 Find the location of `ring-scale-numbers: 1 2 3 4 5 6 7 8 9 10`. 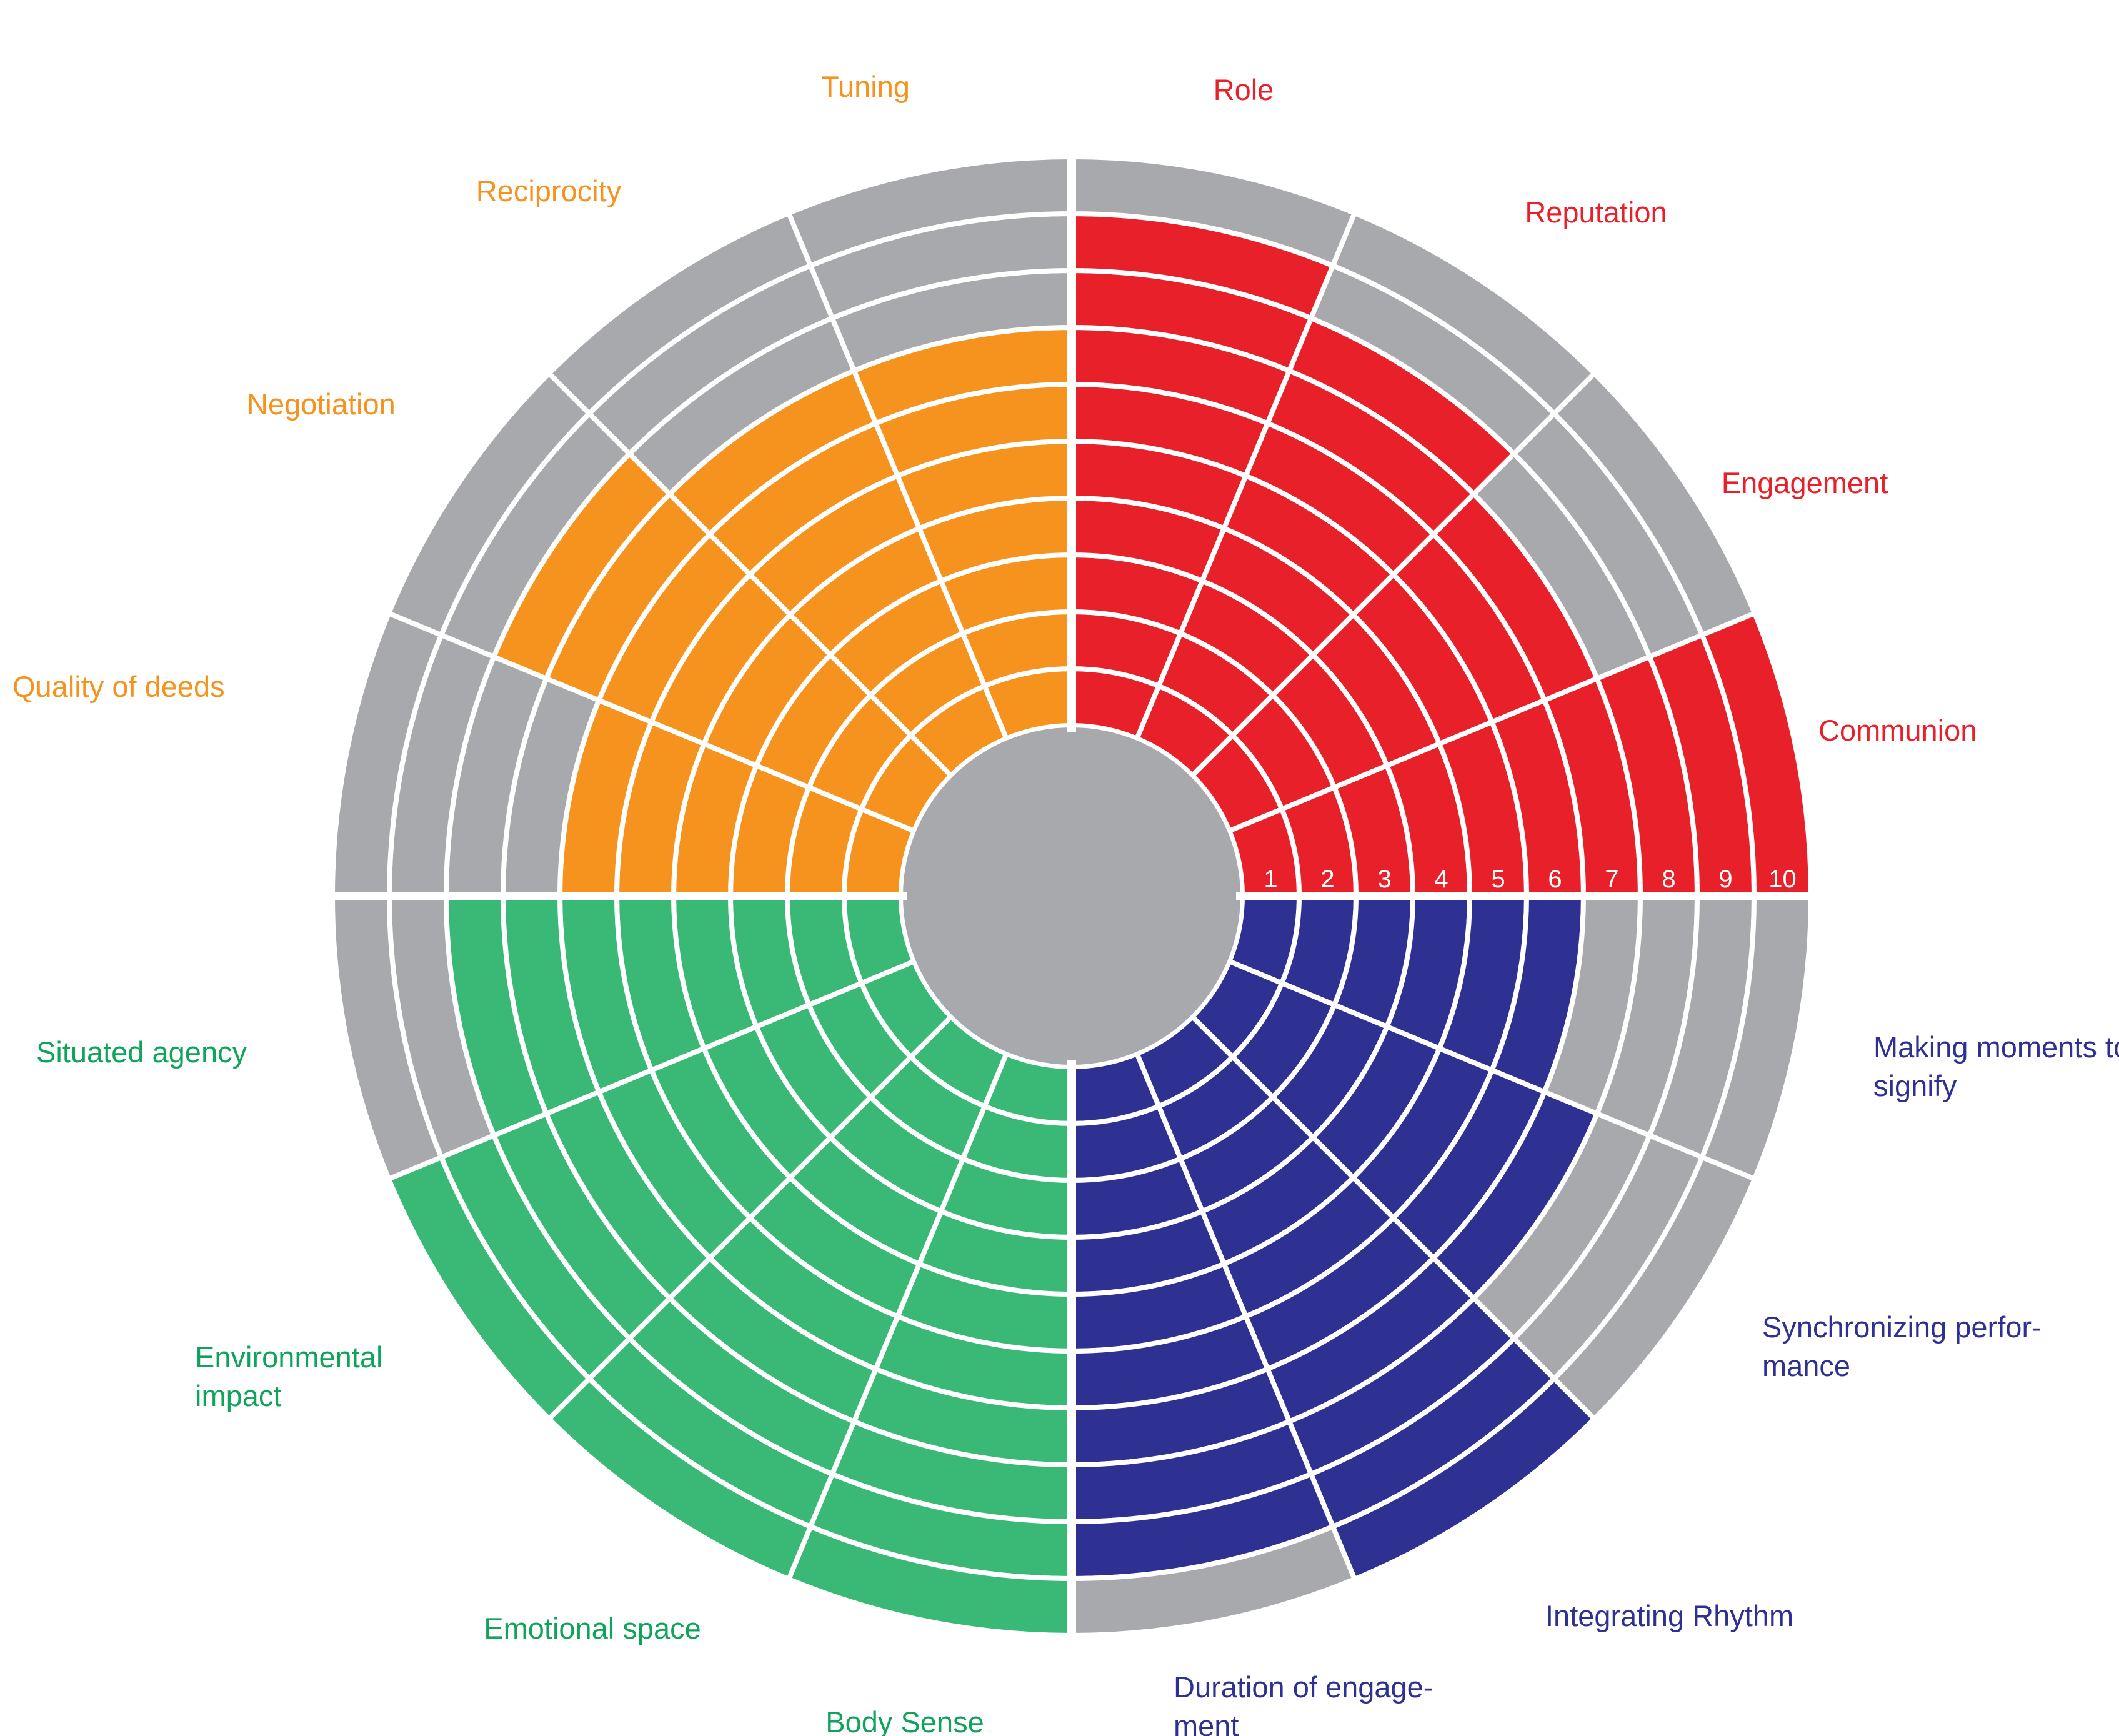

ring-scale-numbers: 1 2 3 4 5 6 7 8 9 10 is located at coordinates (1530, 879).